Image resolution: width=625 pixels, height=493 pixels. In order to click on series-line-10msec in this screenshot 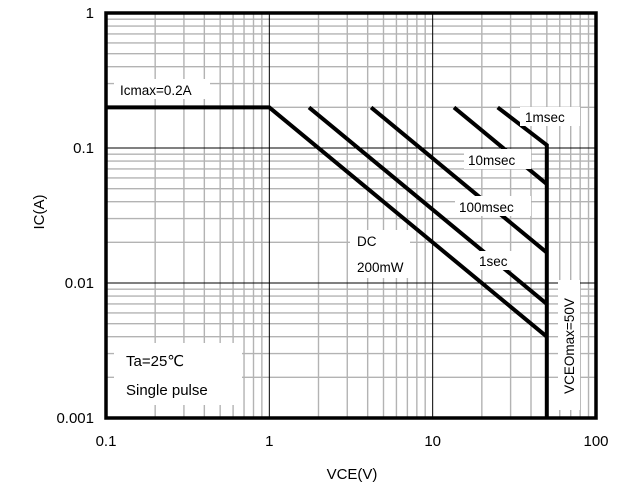, I will do `click(500, 145)`.